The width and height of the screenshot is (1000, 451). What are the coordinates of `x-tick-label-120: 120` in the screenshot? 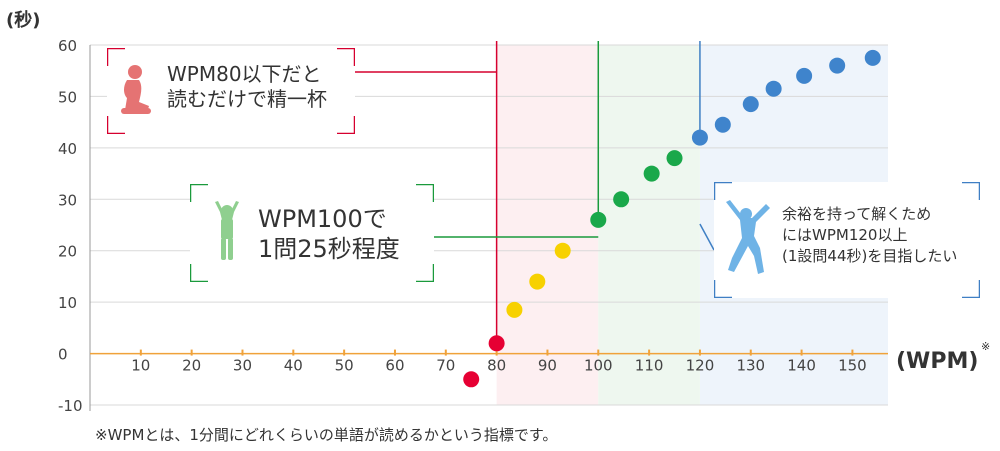 It's located at (700, 366).